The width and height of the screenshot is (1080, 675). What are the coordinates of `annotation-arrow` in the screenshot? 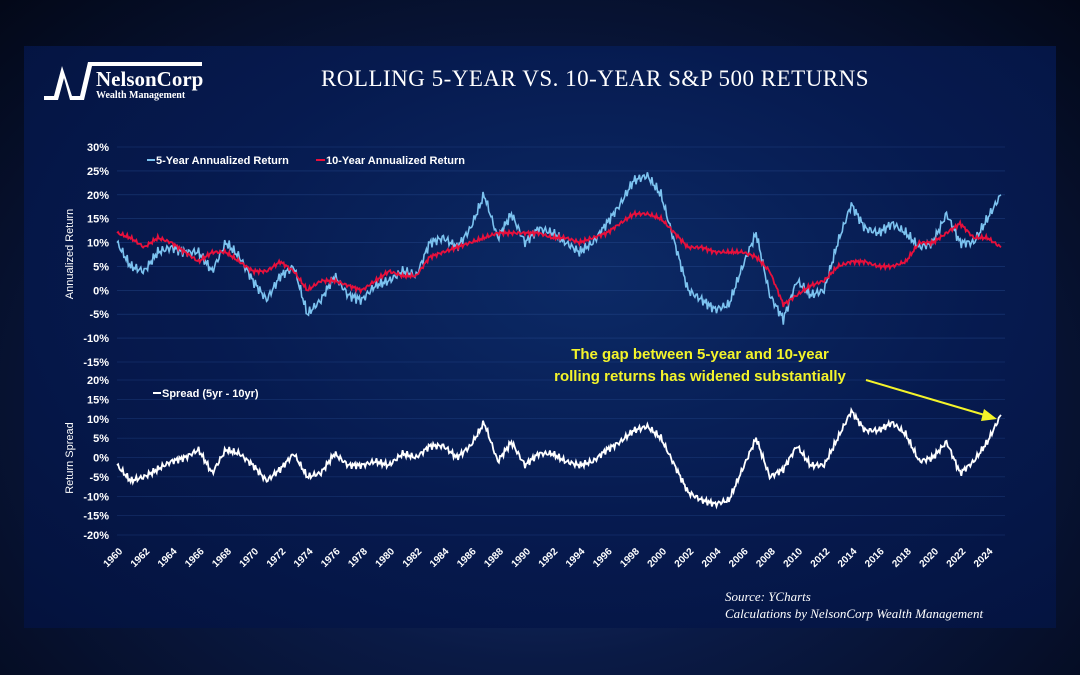 It's located at (927, 398).